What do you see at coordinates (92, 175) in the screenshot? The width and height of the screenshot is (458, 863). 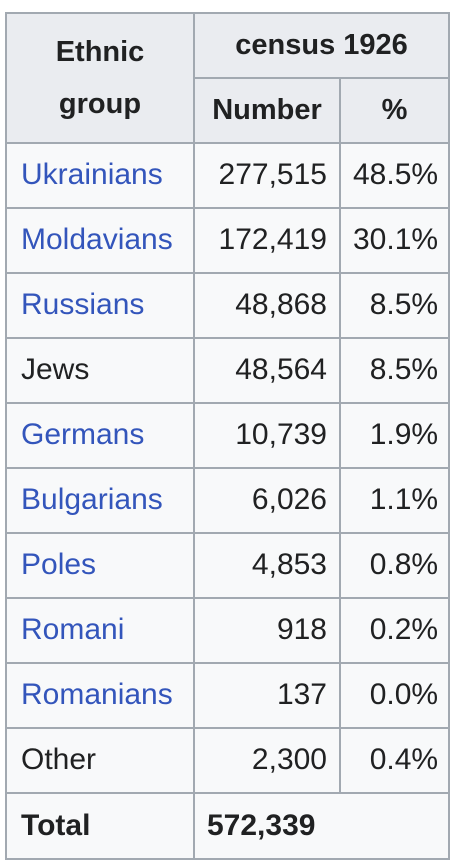 I see `group-link: Ukrainians` at bounding box center [92, 175].